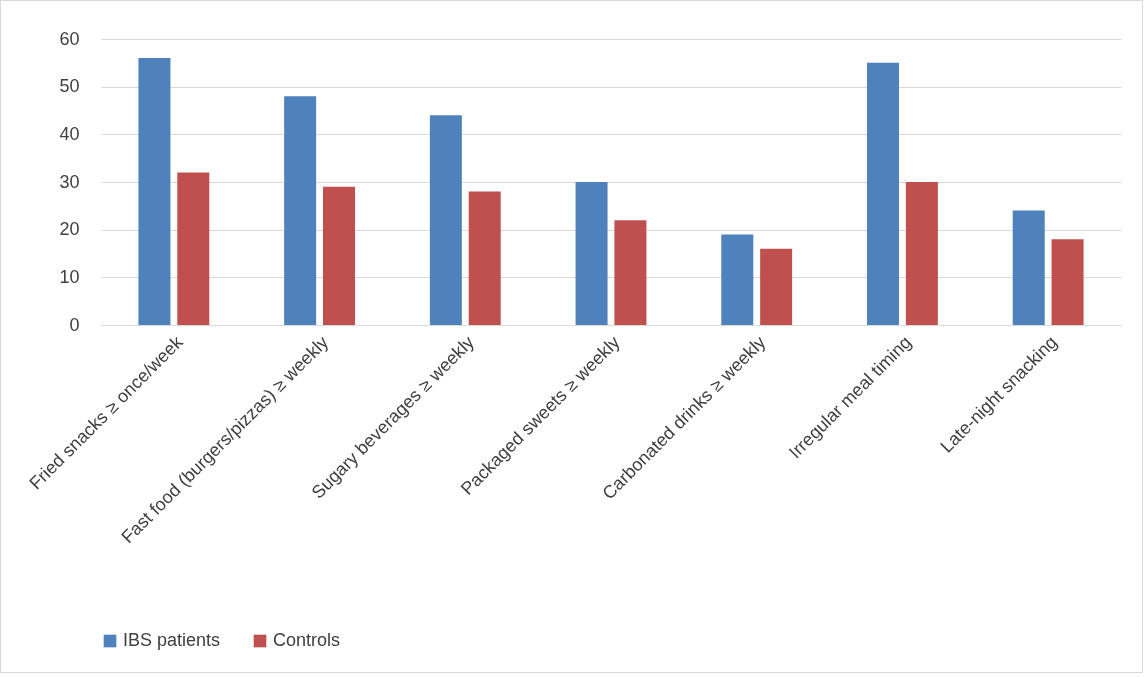 The image size is (1147, 677). What do you see at coordinates (69, 181) in the screenshot?
I see `y-tick-label: 30` at bounding box center [69, 181].